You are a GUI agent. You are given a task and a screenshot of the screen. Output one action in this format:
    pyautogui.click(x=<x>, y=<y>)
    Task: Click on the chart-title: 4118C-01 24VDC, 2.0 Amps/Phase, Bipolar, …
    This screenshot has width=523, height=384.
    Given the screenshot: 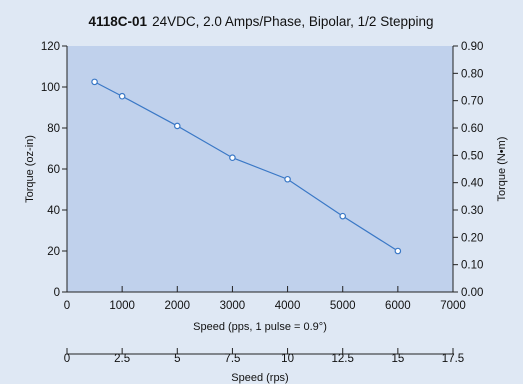 What is the action you would take?
    pyautogui.click(x=261, y=21)
    